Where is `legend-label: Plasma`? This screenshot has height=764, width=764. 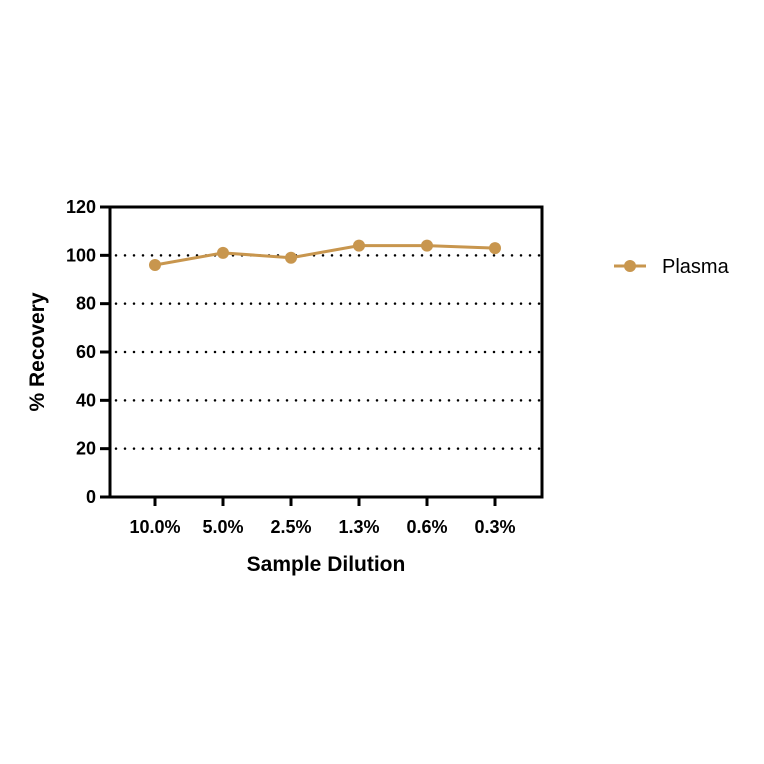 legend-label: Plasma is located at coordinates (696, 267).